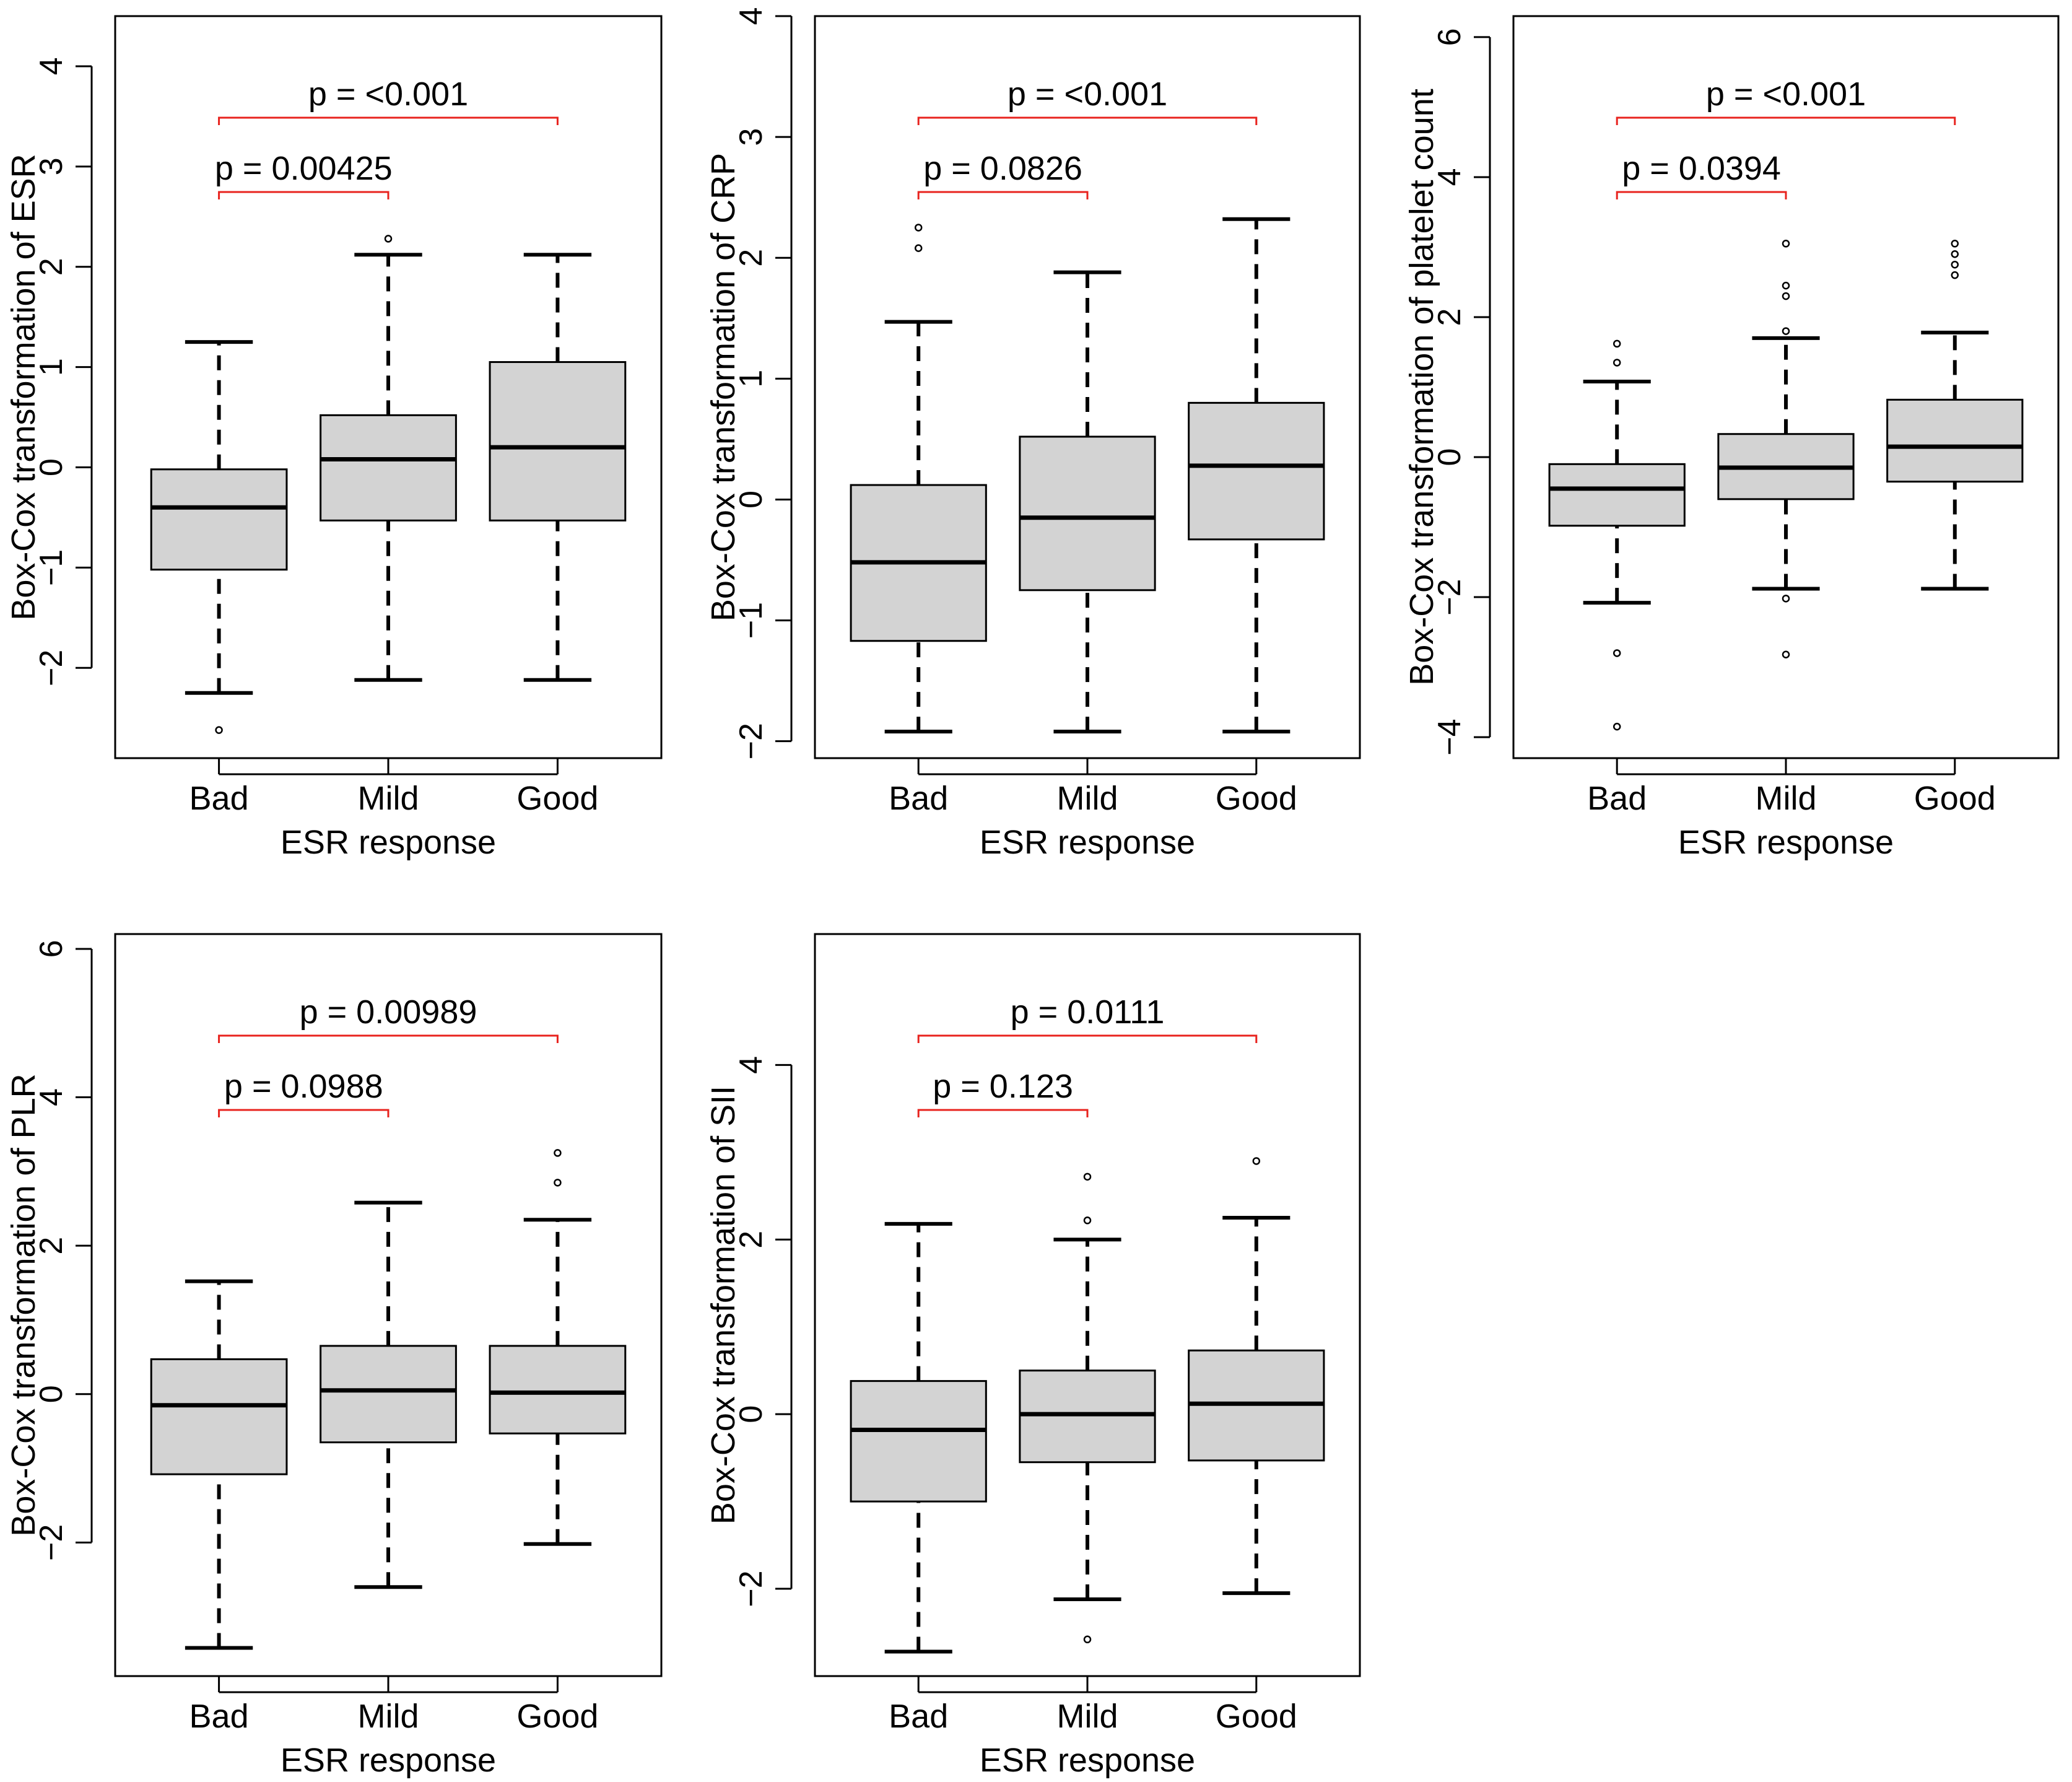 This screenshot has height=1782, width=2072. I want to click on p-value-label: p = 0.0826, so click(1002, 168).